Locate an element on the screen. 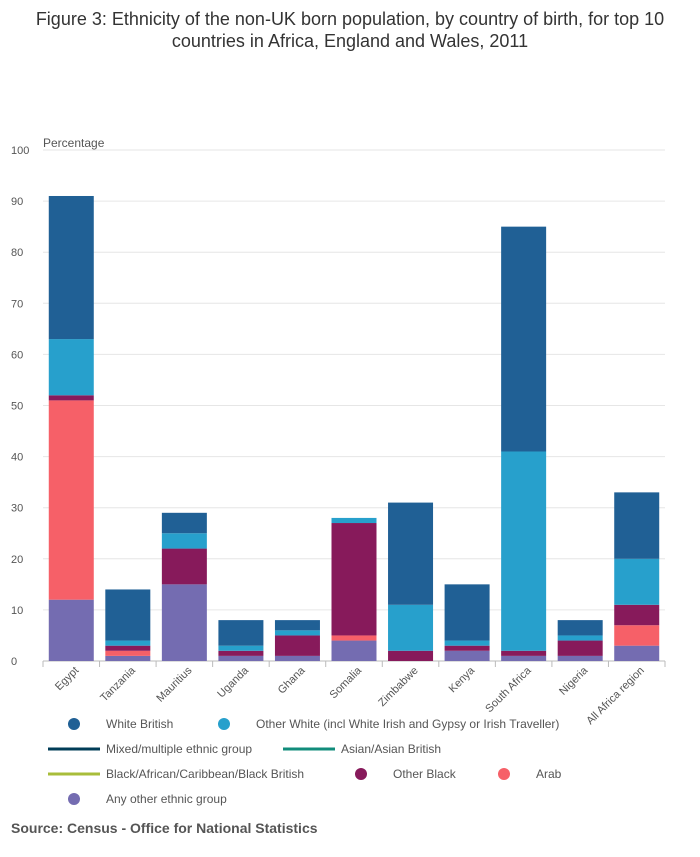 The height and width of the screenshot is (857, 700). legend-label: Asian/Asian British is located at coordinates (391, 749).